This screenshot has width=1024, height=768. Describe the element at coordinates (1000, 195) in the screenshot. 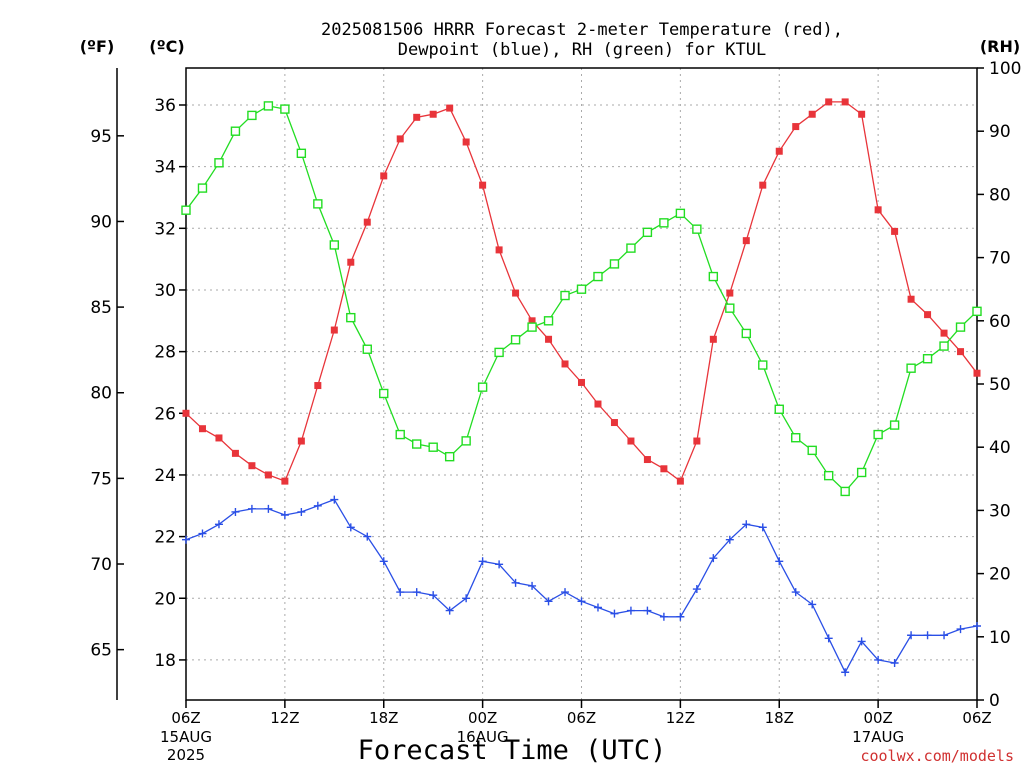

I see `rh-tick-label: 80` at that location.